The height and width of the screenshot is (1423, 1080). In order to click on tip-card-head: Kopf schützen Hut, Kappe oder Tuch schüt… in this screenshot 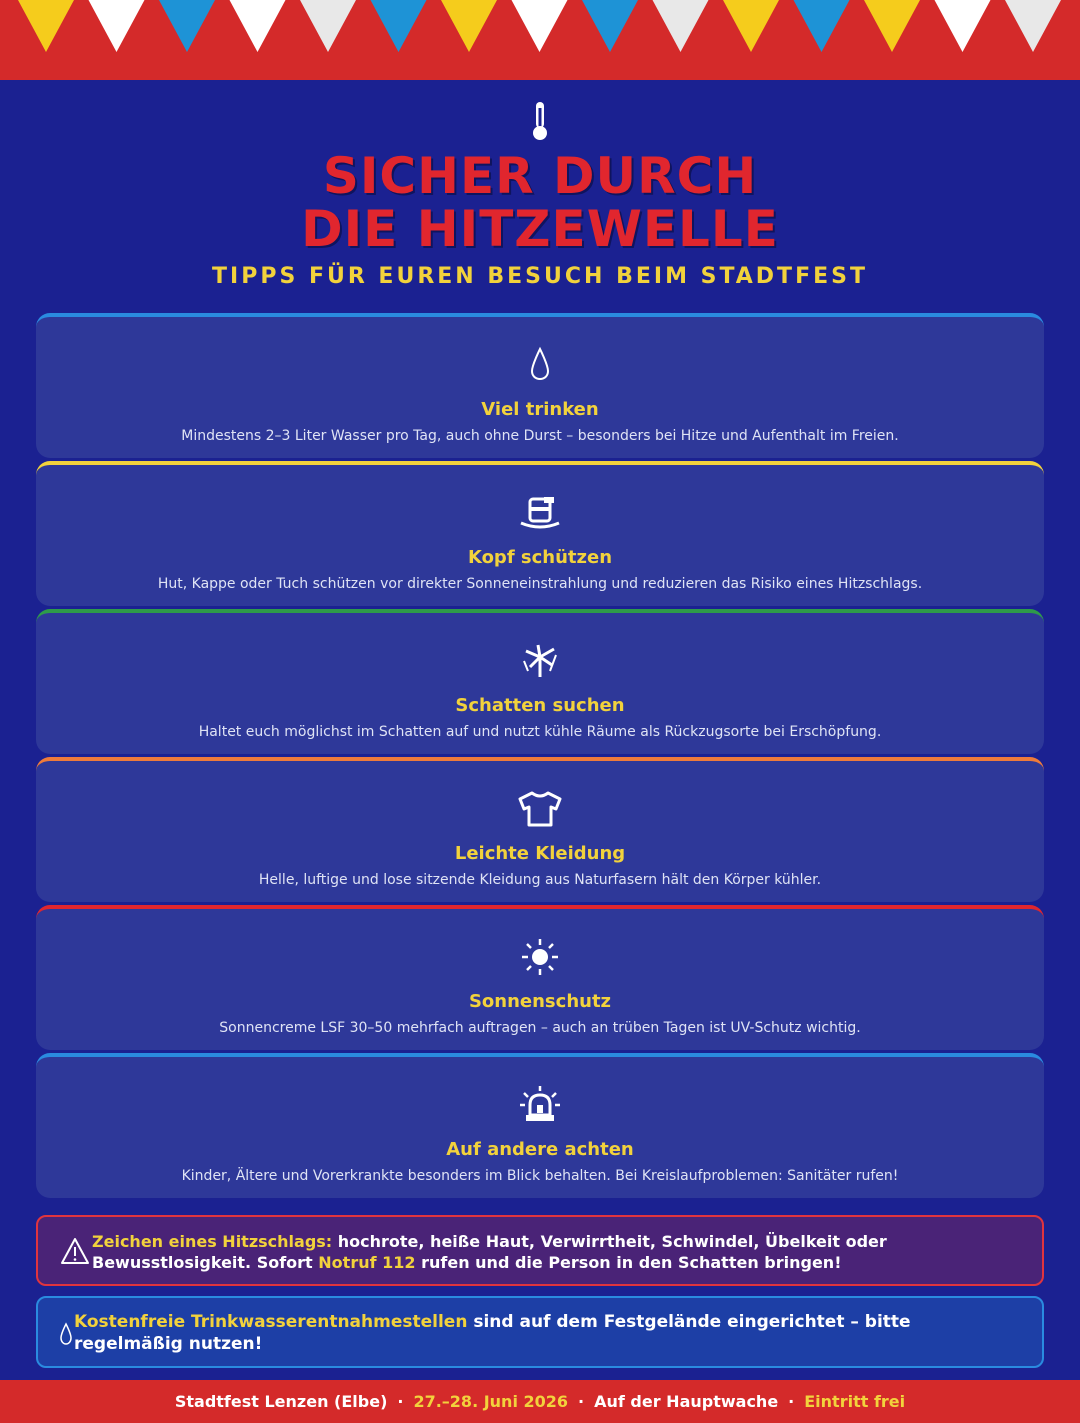, I will do `click(540, 533)`.